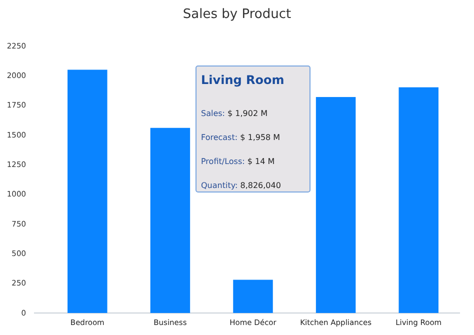 This screenshot has height=335, width=474. Describe the element at coordinates (240, 137) in the screenshot. I see `annotation: Forecast: $ 1,958 M` at that location.